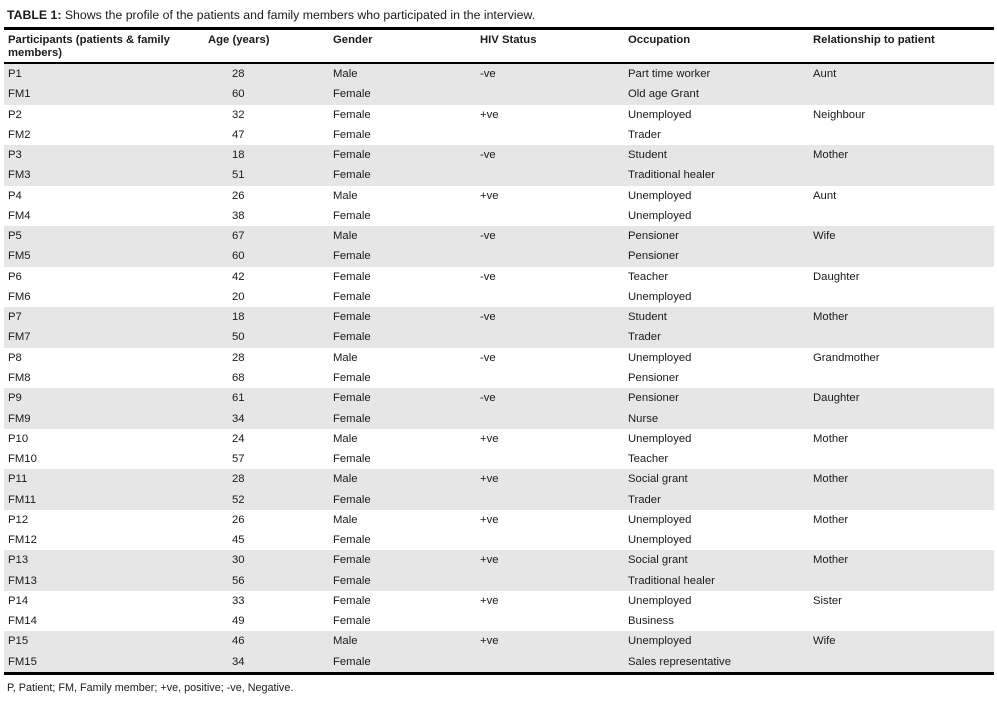 The image size is (997, 705). What do you see at coordinates (238, 337) in the screenshot?
I see `cell-age: 50` at bounding box center [238, 337].